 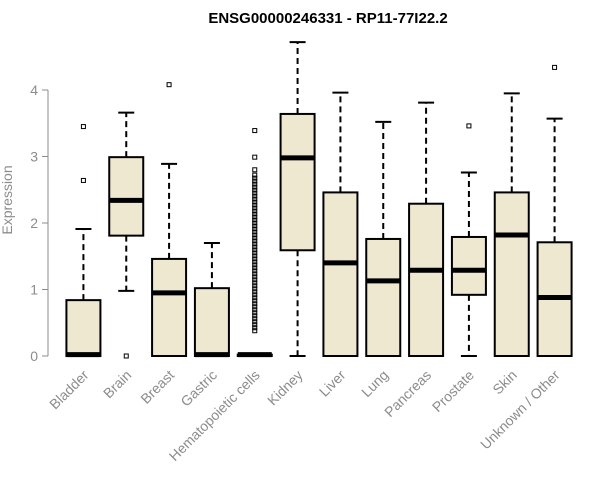 What do you see at coordinates (34, 90) in the screenshot?
I see `y-tick-label: 4` at bounding box center [34, 90].